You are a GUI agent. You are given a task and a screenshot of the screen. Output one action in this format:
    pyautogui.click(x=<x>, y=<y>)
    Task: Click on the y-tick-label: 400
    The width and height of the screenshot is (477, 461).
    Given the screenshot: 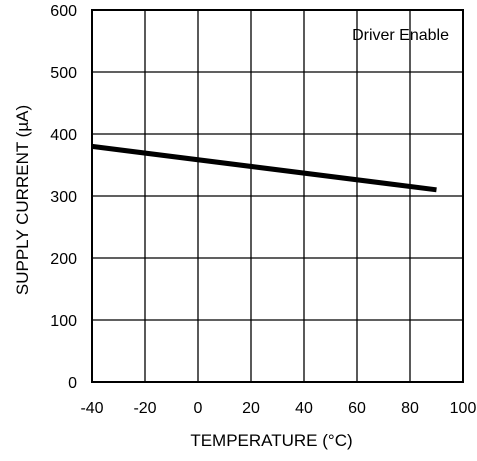 What is the action you would take?
    pyautogui.click(x=63, y=135)
    